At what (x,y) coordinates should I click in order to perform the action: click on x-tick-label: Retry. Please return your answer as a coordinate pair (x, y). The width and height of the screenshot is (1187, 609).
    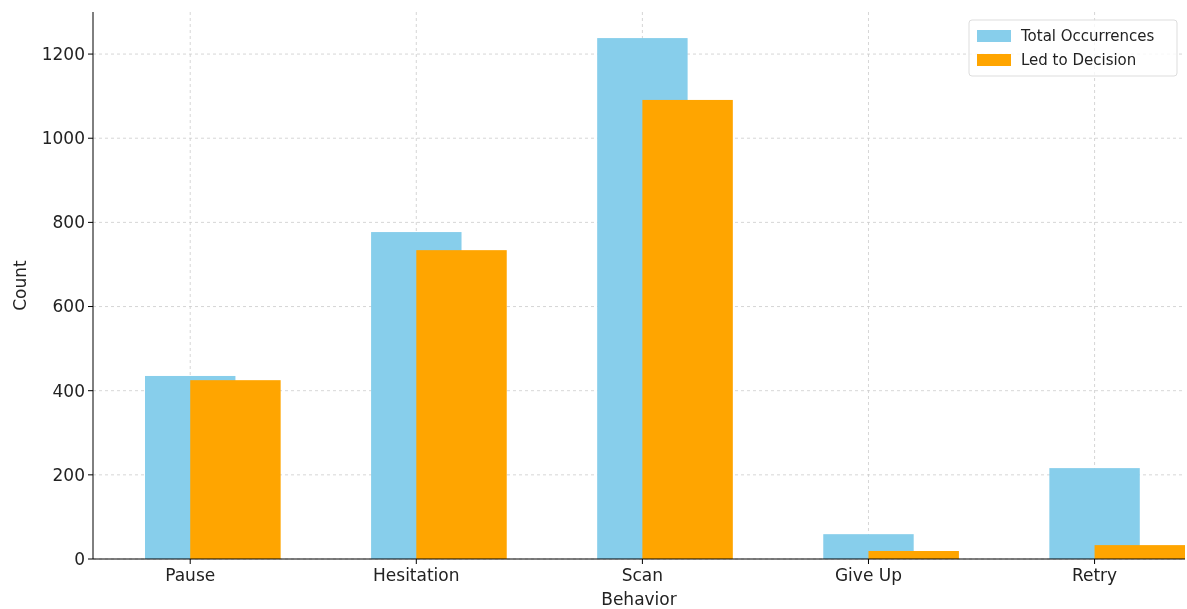
    Looking at the image, I should click on (1094, 575).